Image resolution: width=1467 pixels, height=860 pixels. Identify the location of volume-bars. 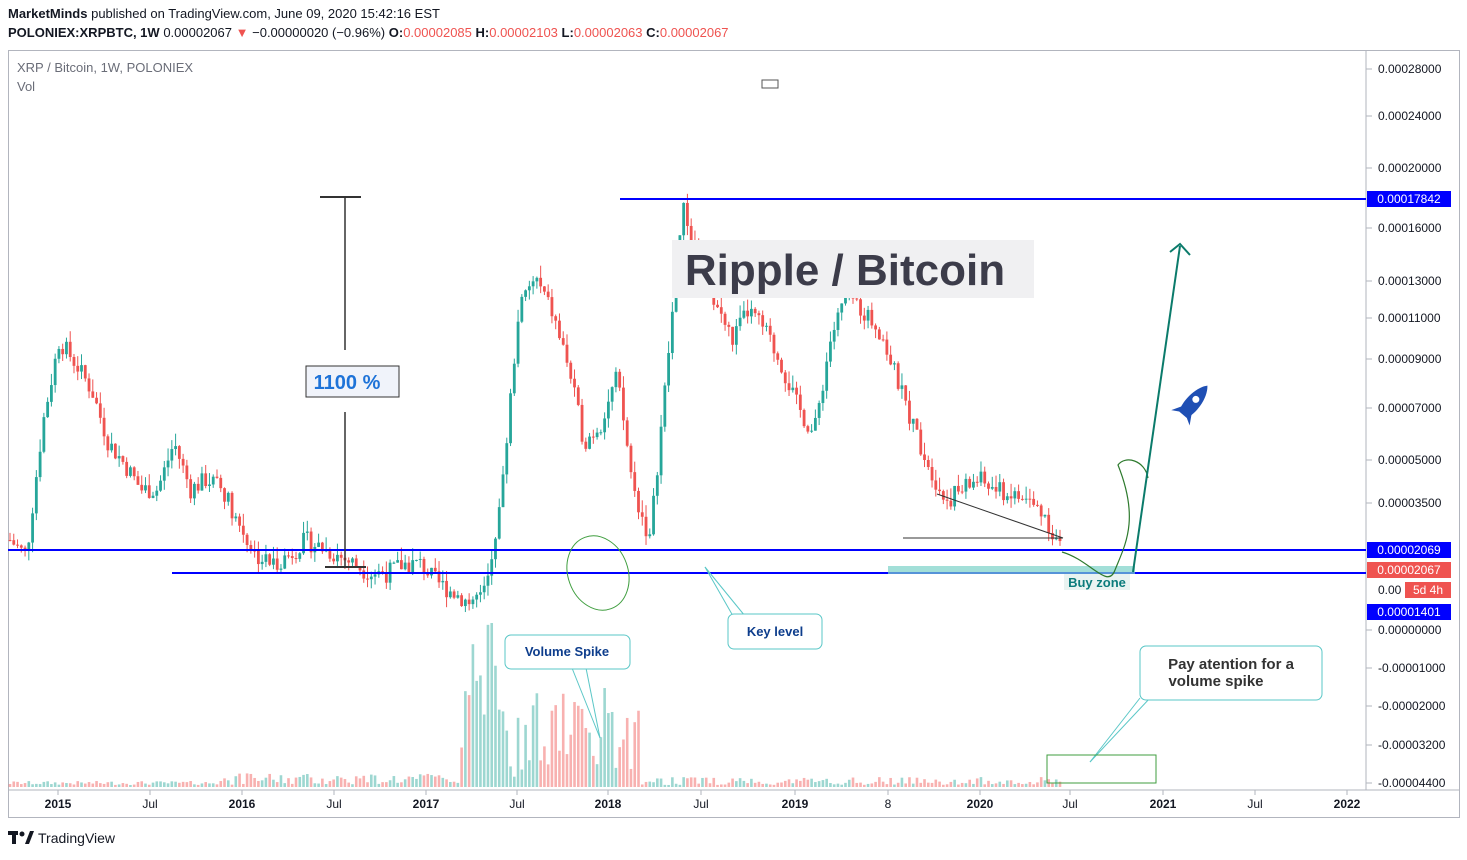
(535, 705).